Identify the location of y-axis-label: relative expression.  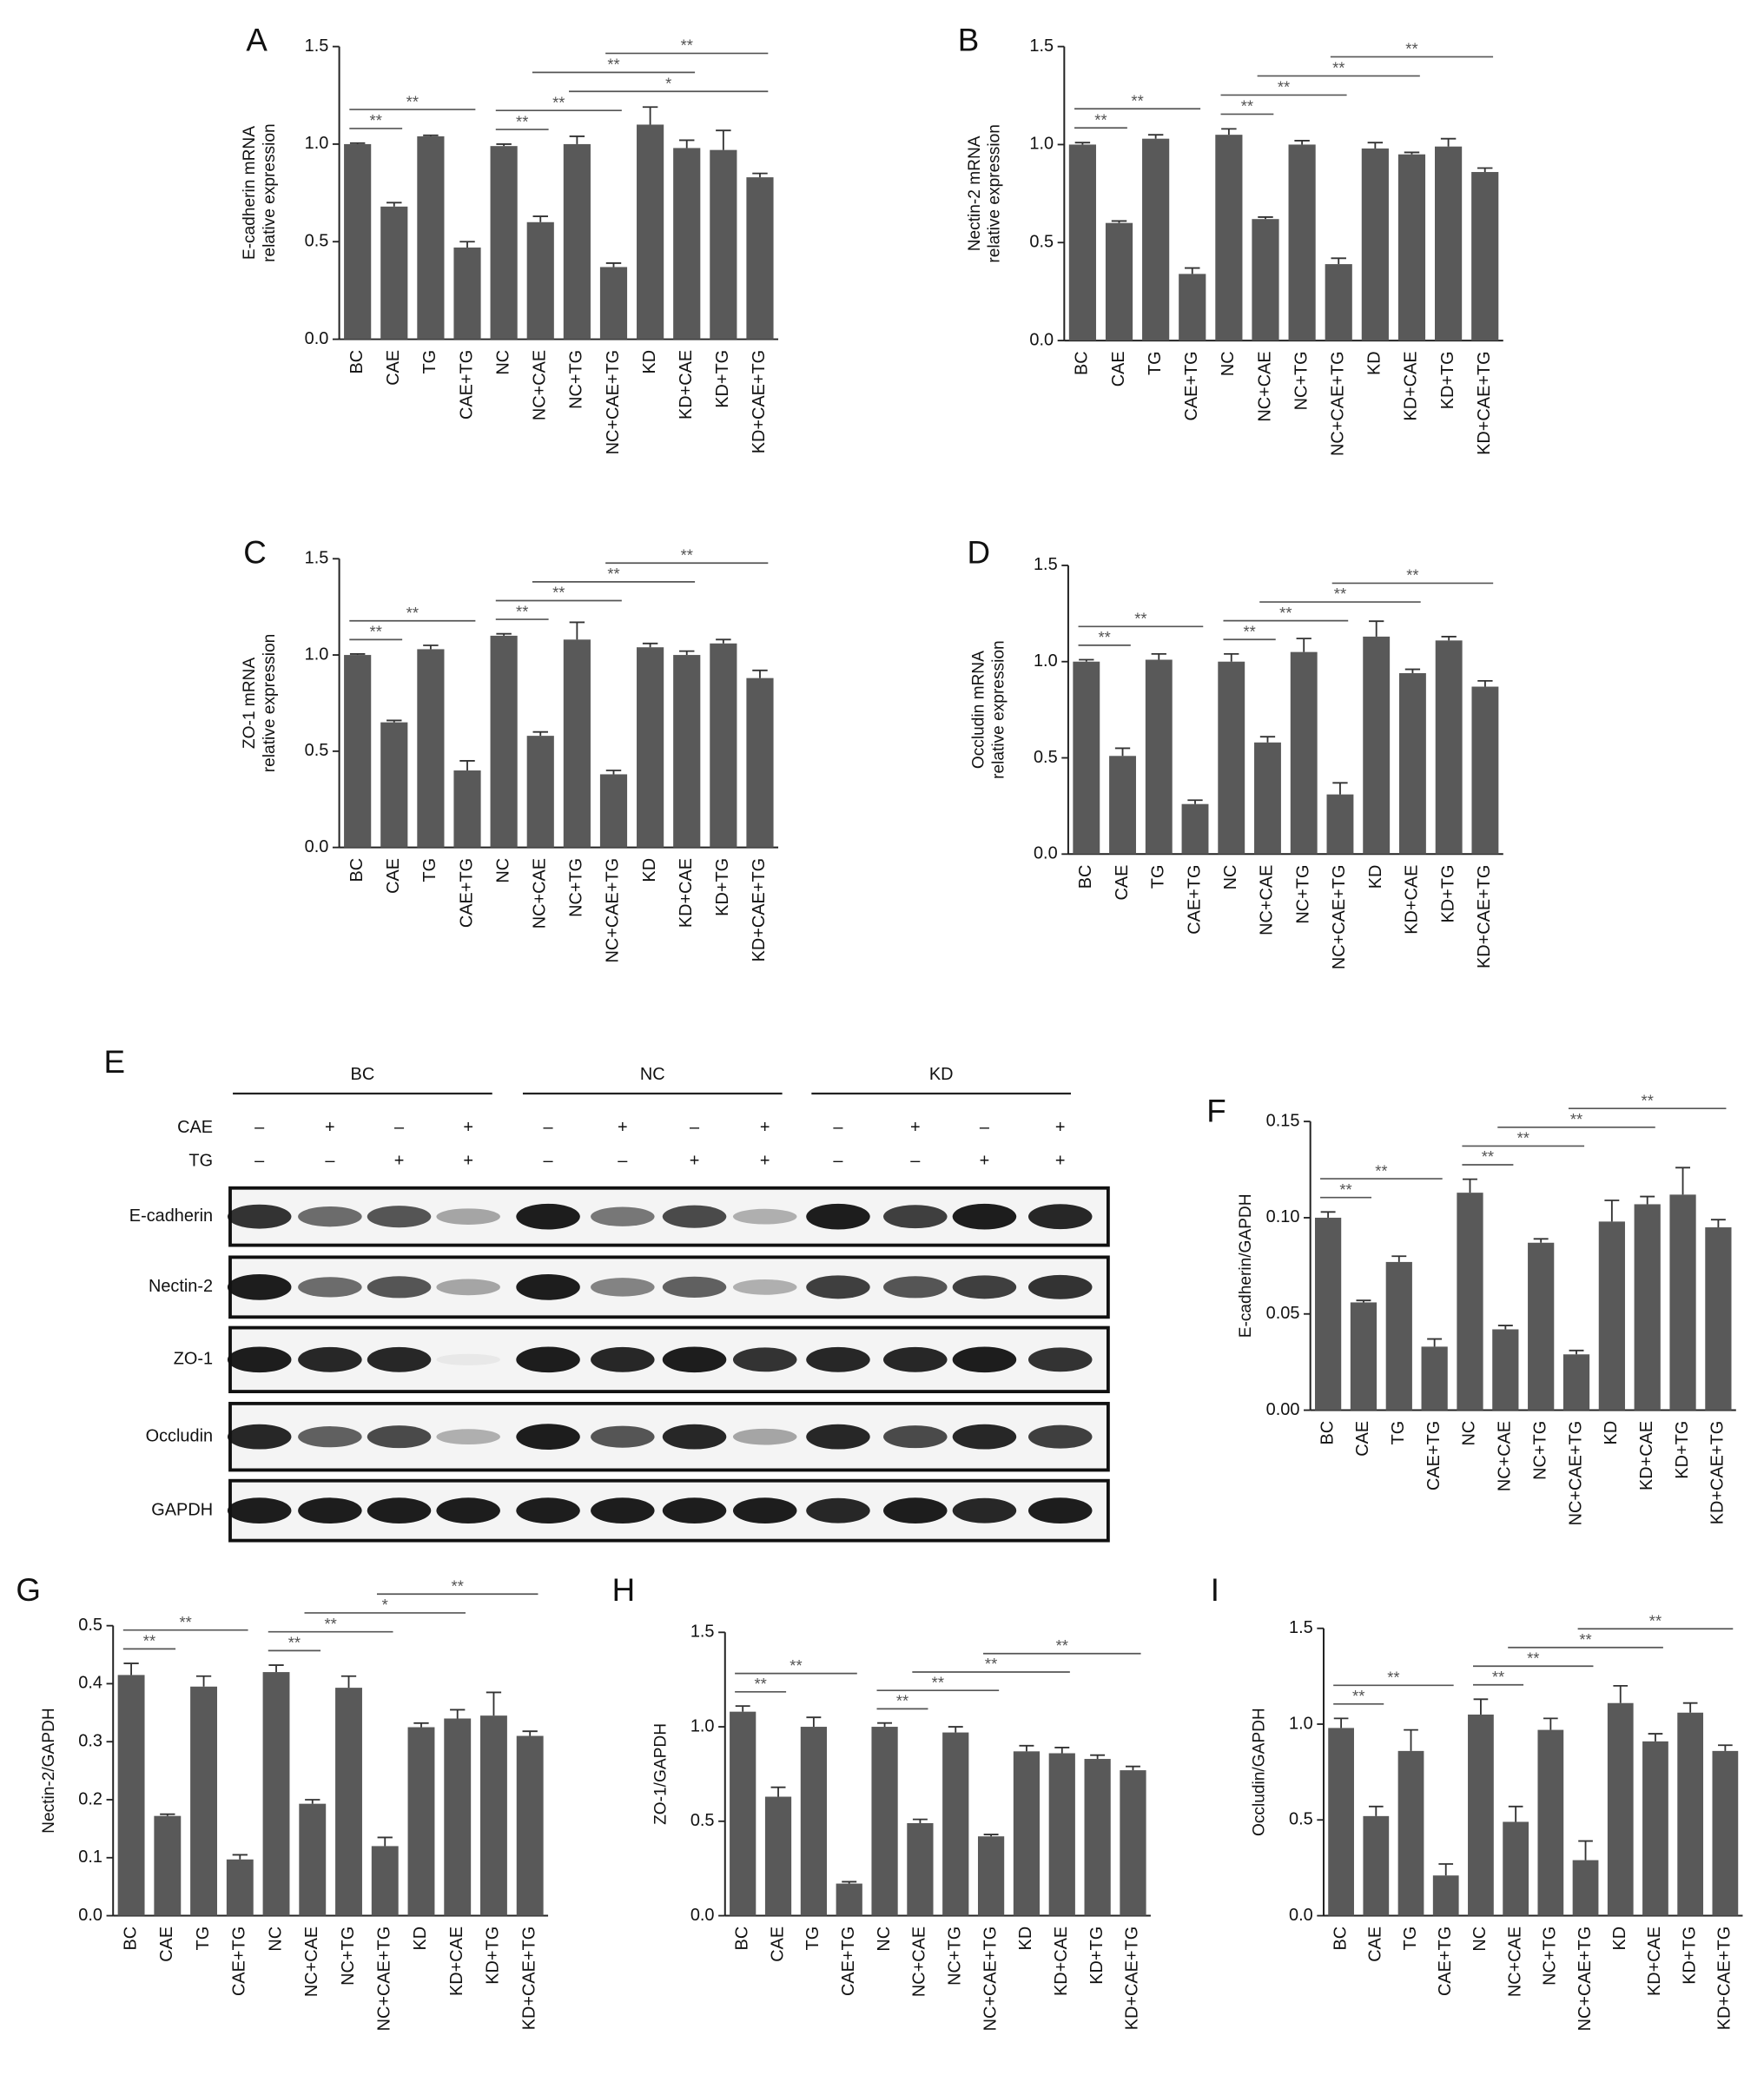
(270, 192).